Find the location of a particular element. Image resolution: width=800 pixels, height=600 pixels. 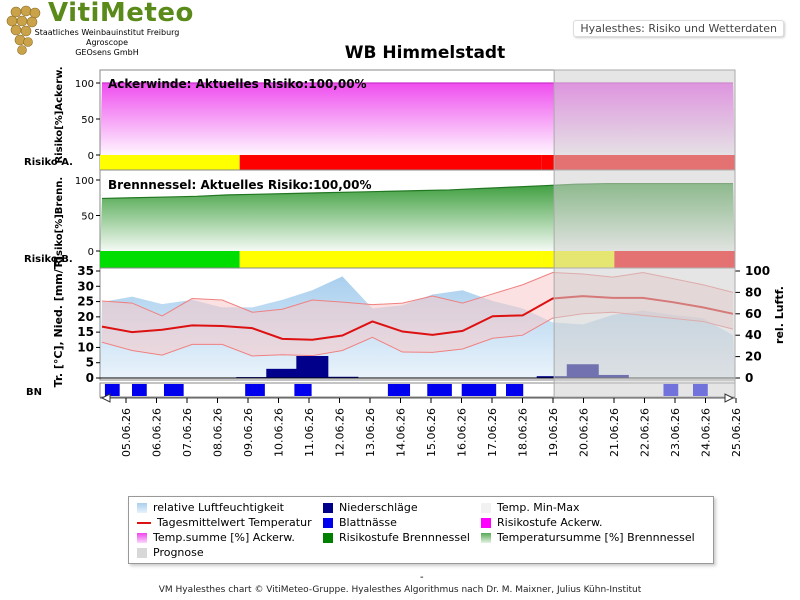

ackerwinde-ytick-label: 50 is located at coordinates (87, 120).